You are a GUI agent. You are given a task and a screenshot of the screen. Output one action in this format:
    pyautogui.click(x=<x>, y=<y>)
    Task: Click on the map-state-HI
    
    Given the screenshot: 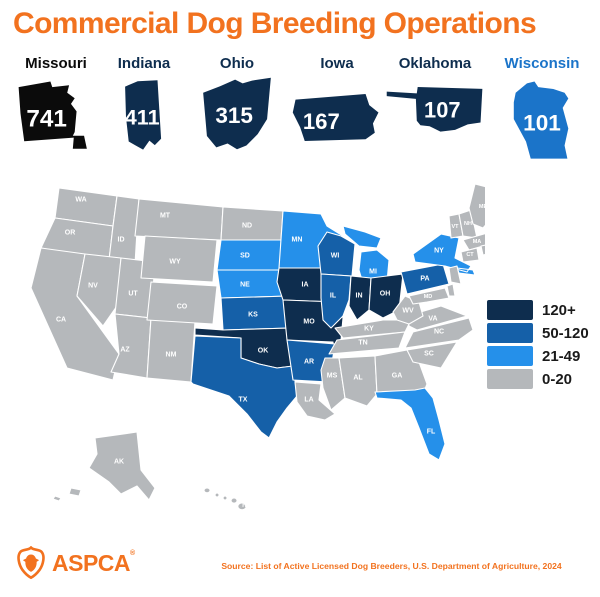 What is the action you would take?
    pyautogui.click(x=225, y=499)
    